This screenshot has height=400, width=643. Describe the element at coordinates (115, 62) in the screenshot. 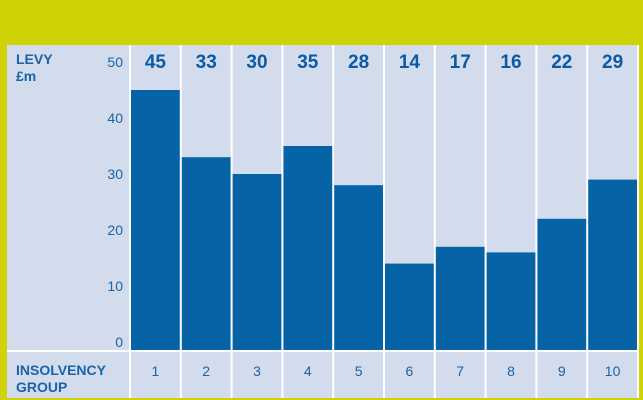

I see `y-tick-label: 50` at that location.